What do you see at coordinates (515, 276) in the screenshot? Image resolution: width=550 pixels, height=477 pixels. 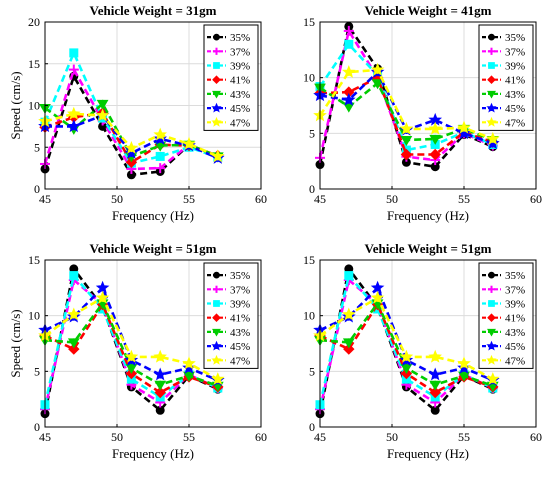 I see `legend-label: 35%` at bounding box center [515, 276].